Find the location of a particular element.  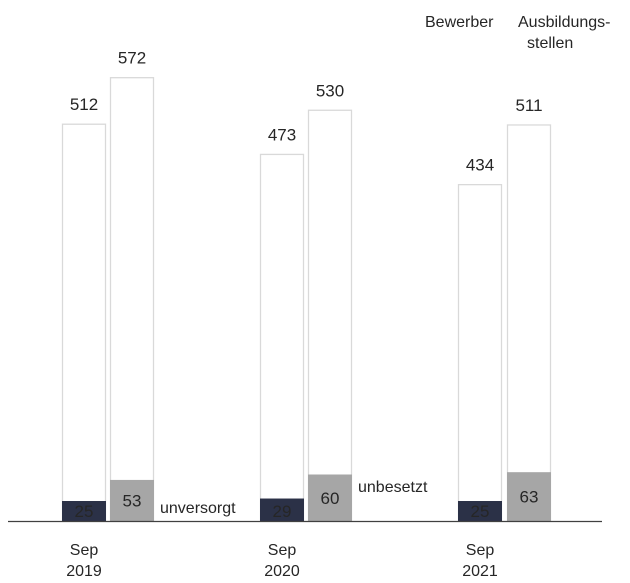

legend-ausbildungsstellen: stellen is located at coordinates (550, 43).